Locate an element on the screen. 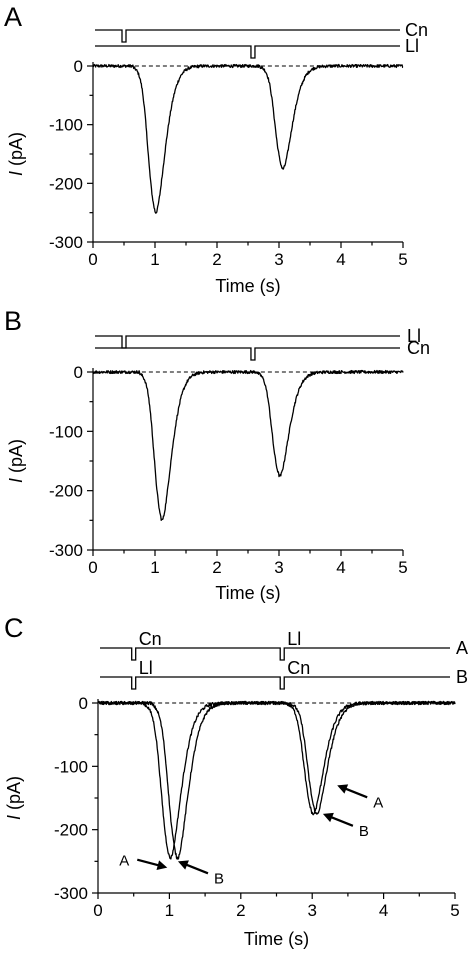 This screenshot has width=474, height=959. panel-letter: C is located at coordinates (14, 628).